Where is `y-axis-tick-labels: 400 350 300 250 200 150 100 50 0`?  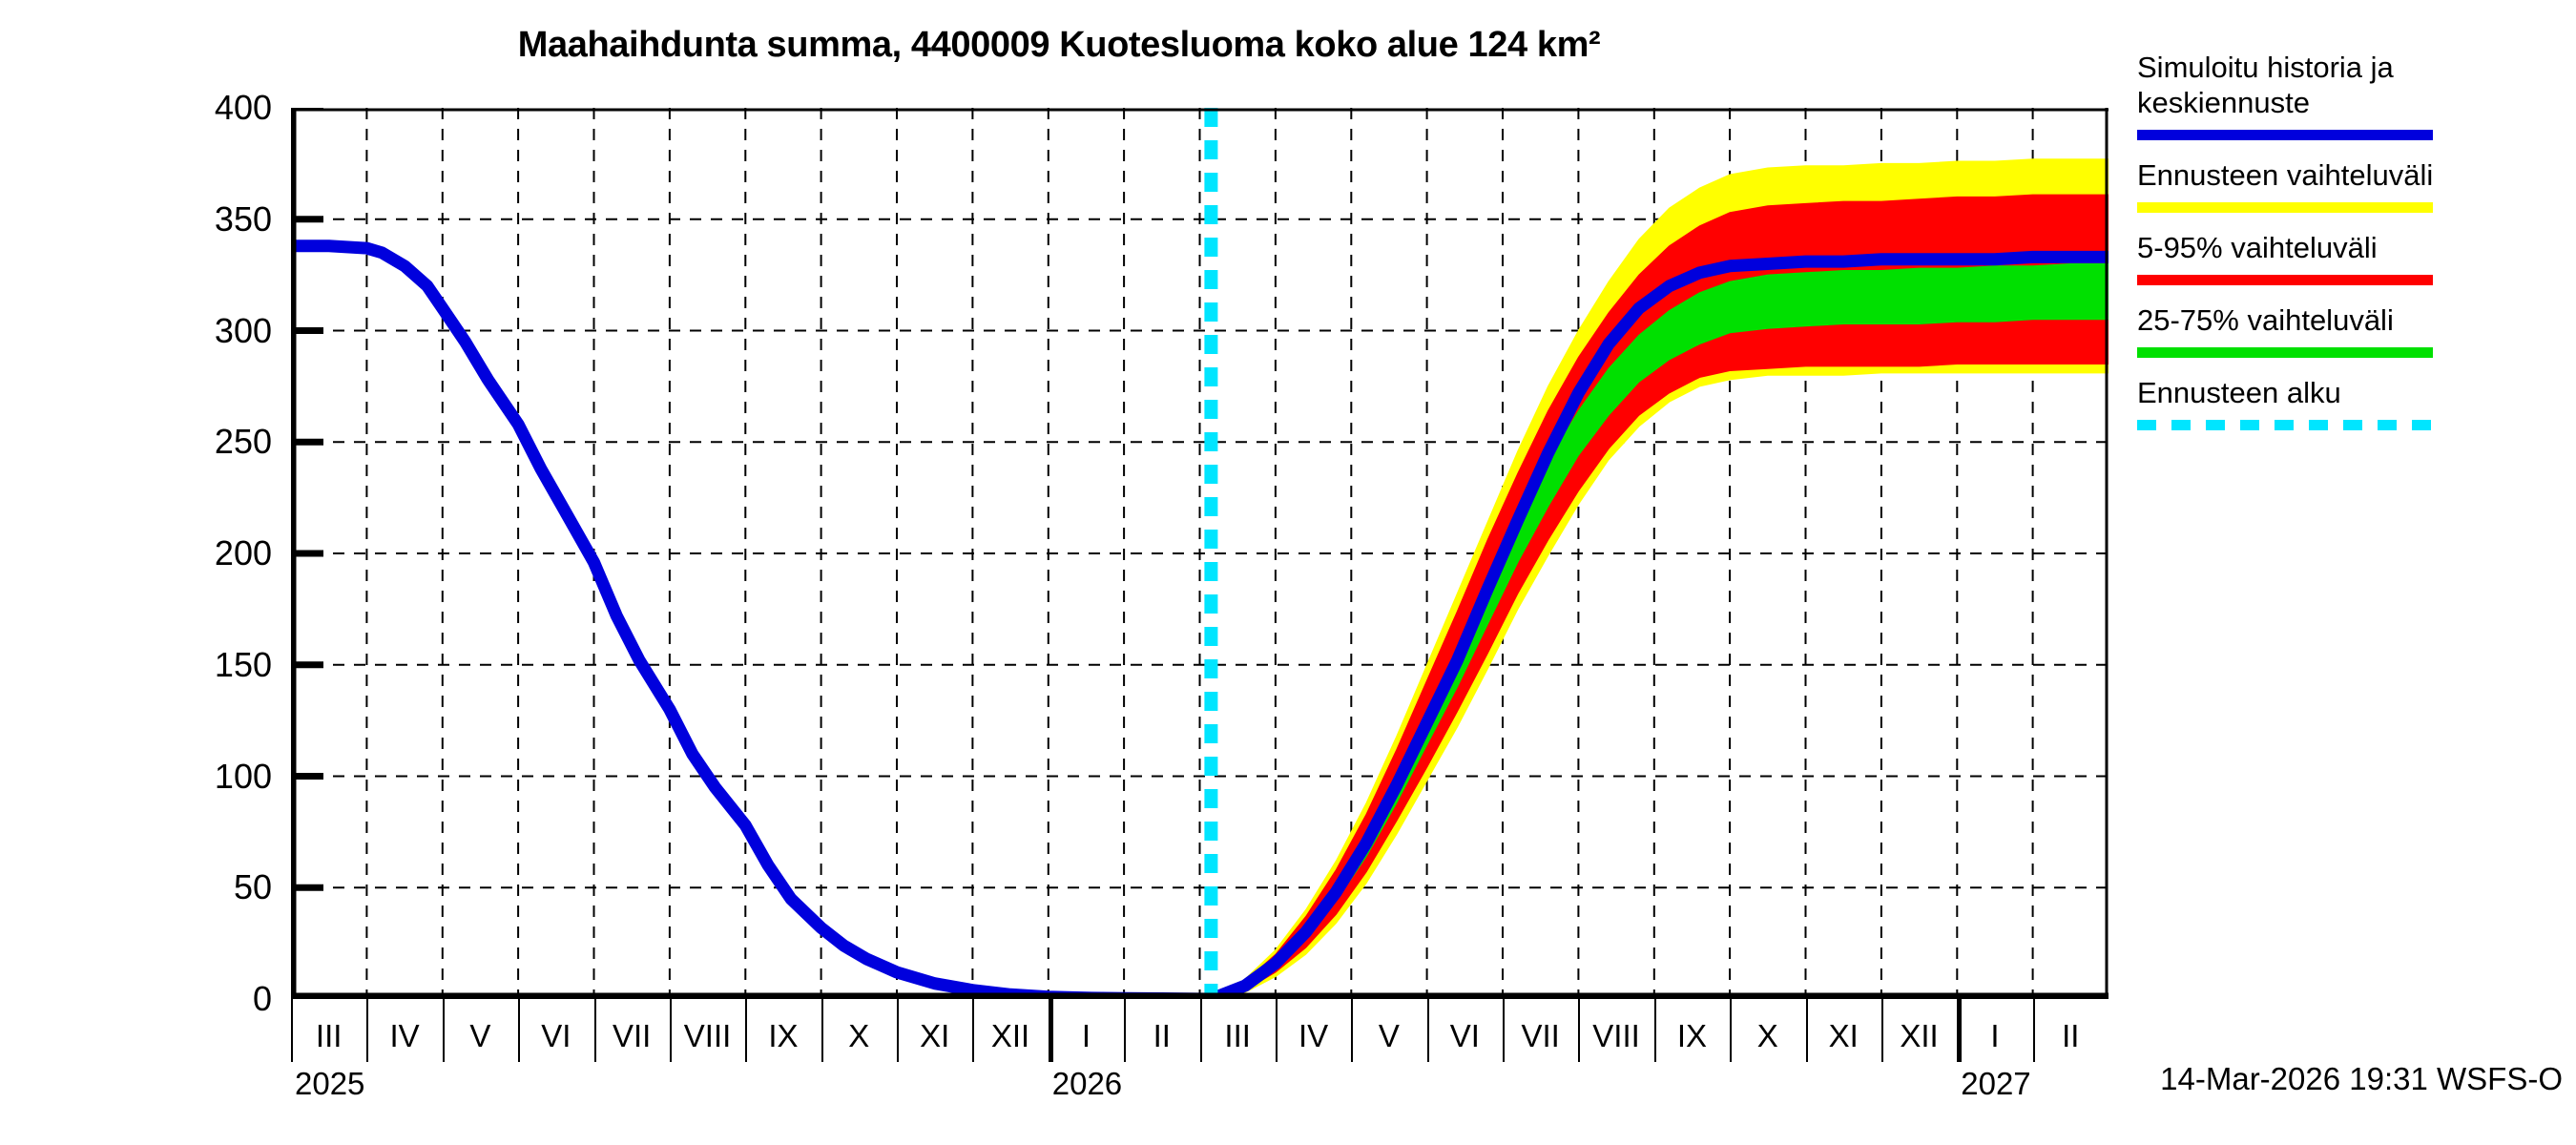
y-axis-tick-labels: 400 350 300 250 200 150 100 50 0 is located at coordinates (183, 572).